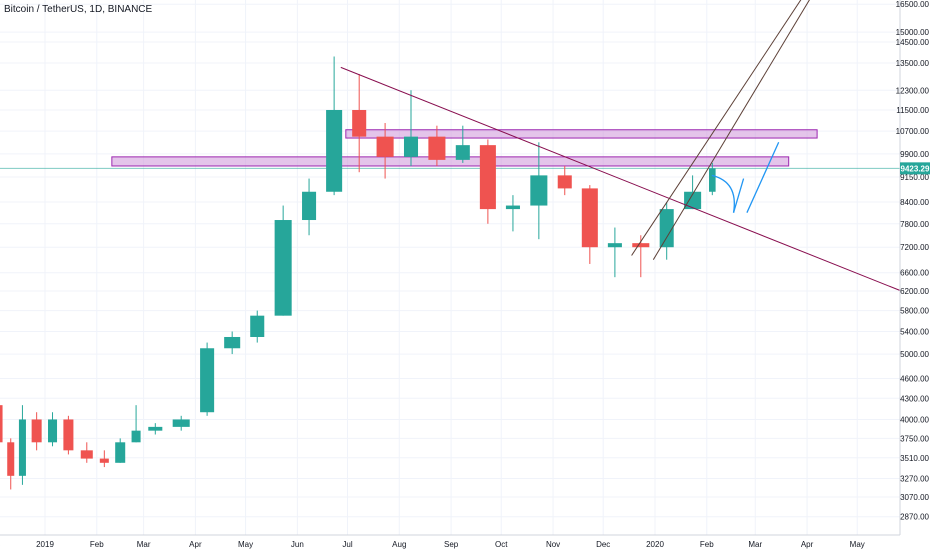  I want to click on resistance-zone, so click(450, 161).